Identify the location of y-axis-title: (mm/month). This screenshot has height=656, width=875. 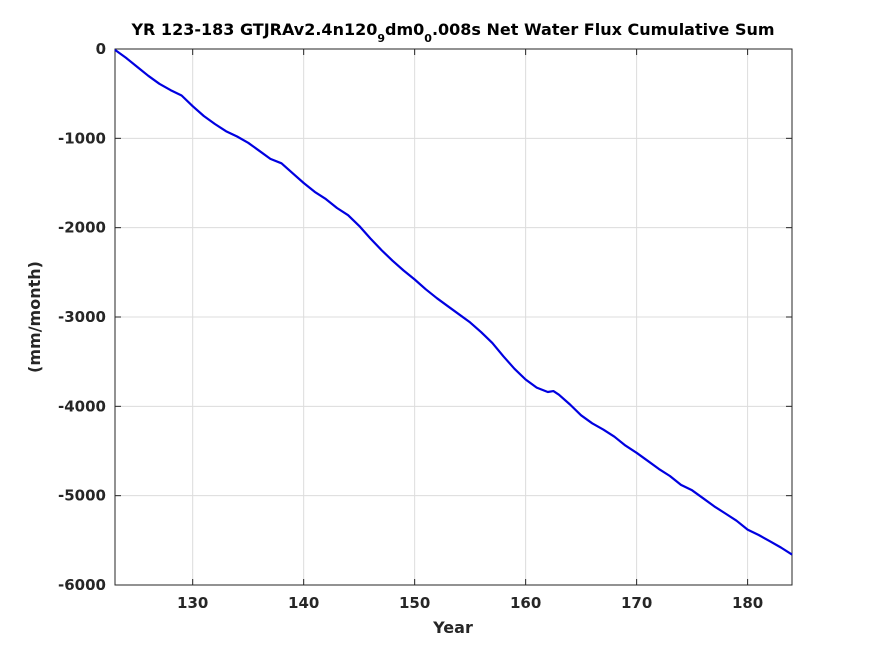
(34, 317).